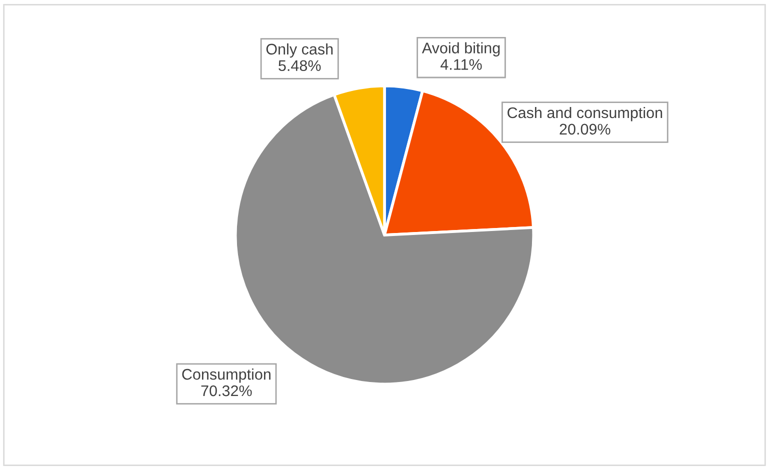 Image resolution: width=769 pixels, height=470 pixels. What do you see at coordinates (299, 66) in the screenshot?
I see `data-label: 5.48%` at bounding box center [299, 66].